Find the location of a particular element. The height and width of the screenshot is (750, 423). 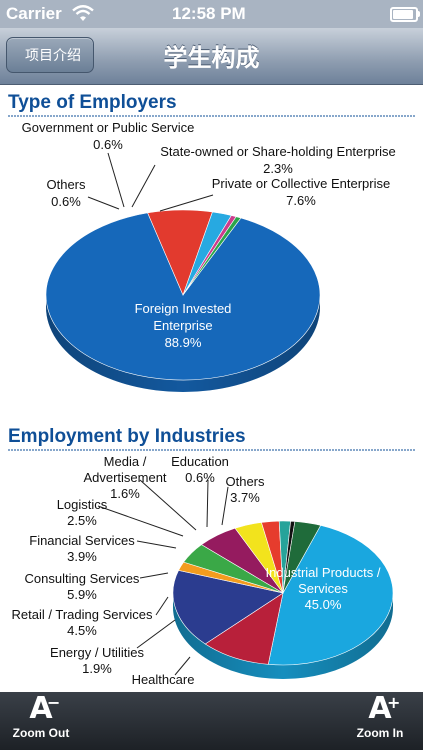

value-state-owned: 2.3% is located at coordinates (278, 168).